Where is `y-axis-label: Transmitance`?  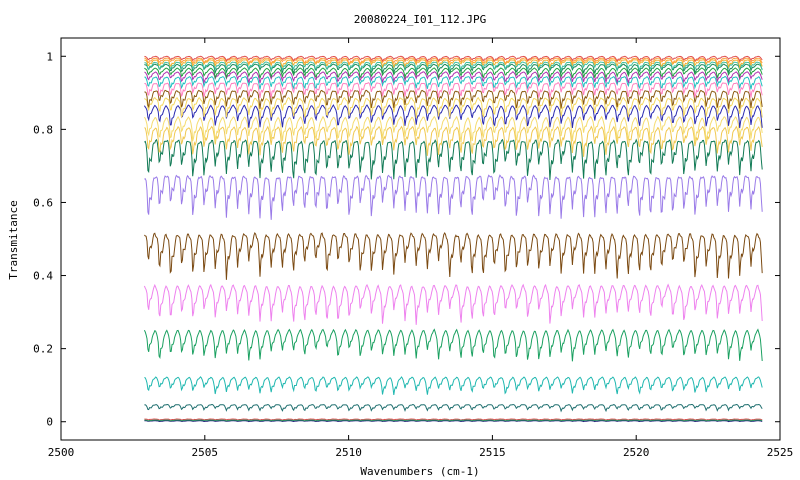 y-axis-label: Transmitance is located at coordinates (13, 239).